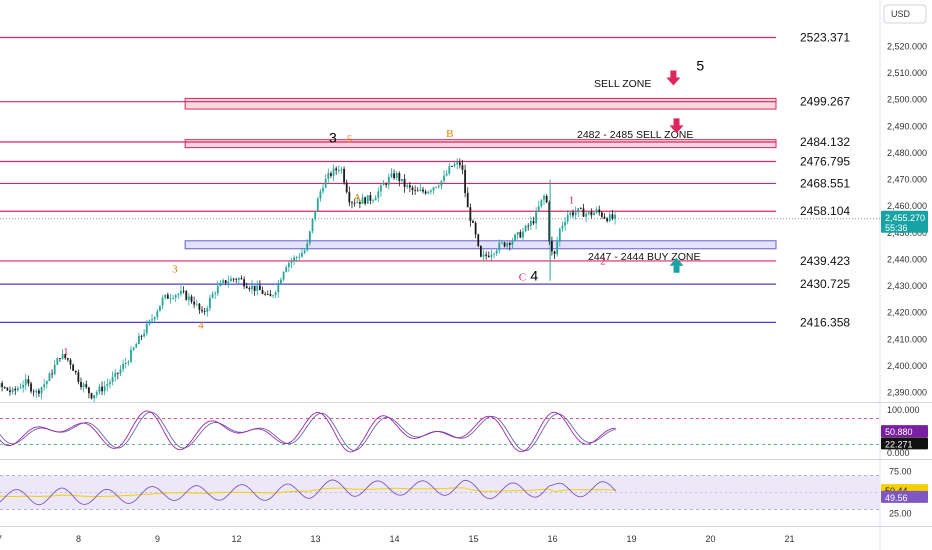  What do you see at coordinates (825, 322) in the screenshot?
I see `level-label: 2416.358` at bounding box center [825, 322].